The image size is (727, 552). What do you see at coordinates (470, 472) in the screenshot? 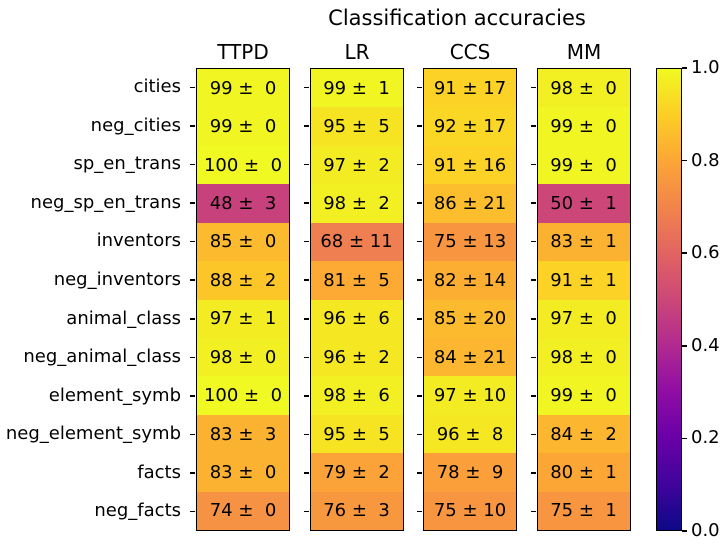
I see `heatmap-cell: 78 ± 9` at bounding box center [470, 472].